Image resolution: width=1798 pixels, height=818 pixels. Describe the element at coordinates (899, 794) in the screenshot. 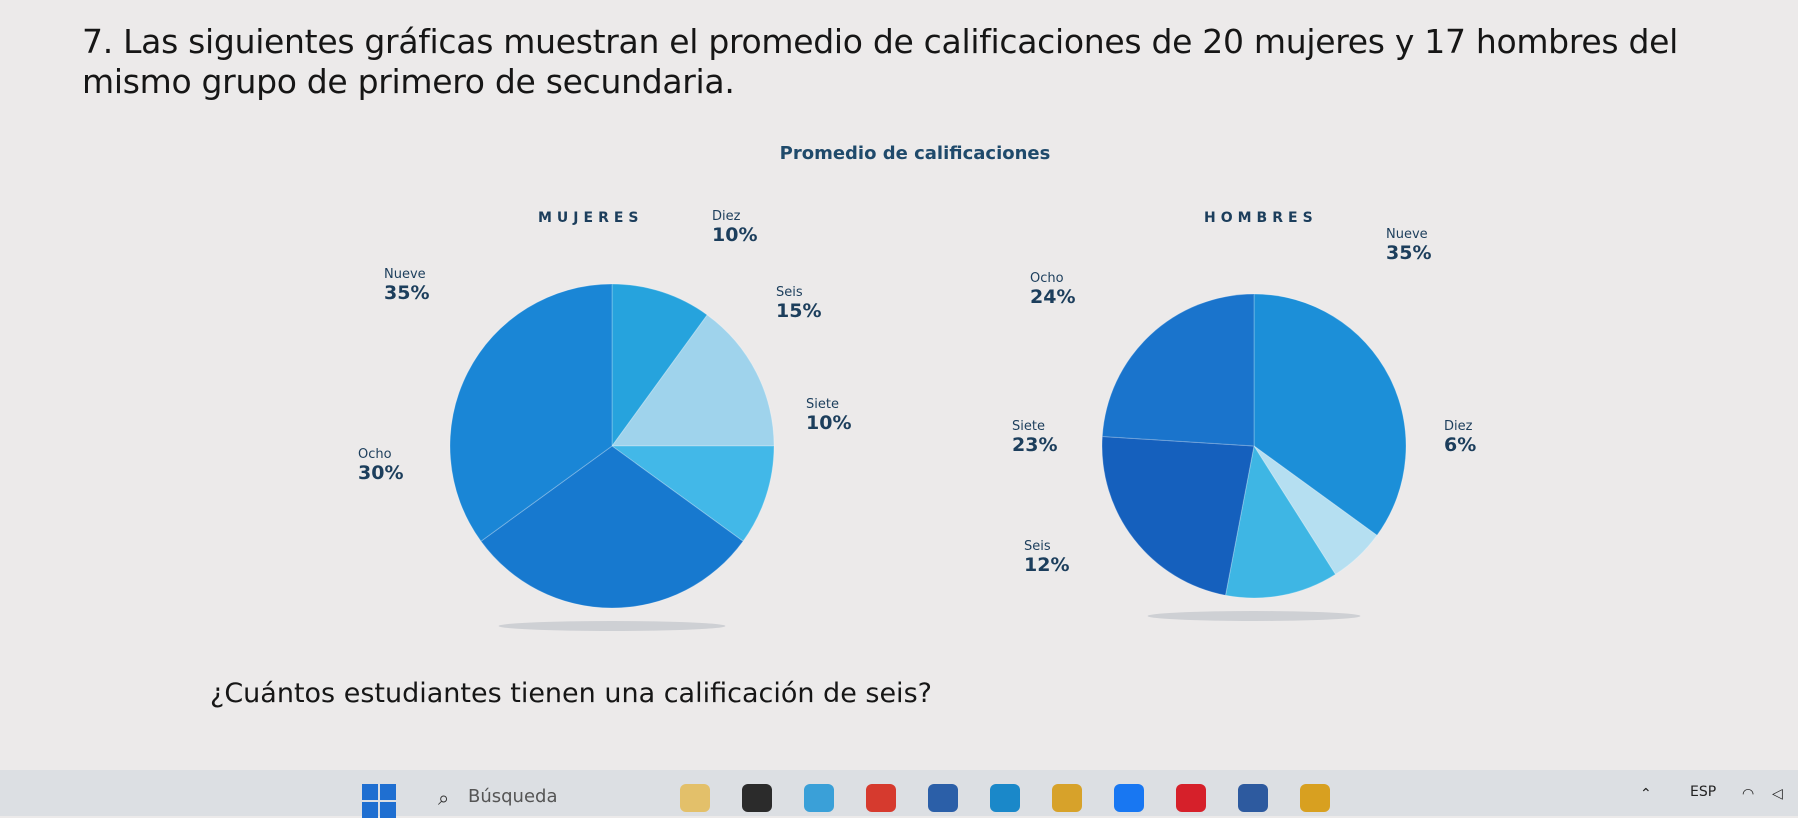

I see `taskbar: ⌕ Búsqueda ⌃ ESP ◠ ◁` at that location.